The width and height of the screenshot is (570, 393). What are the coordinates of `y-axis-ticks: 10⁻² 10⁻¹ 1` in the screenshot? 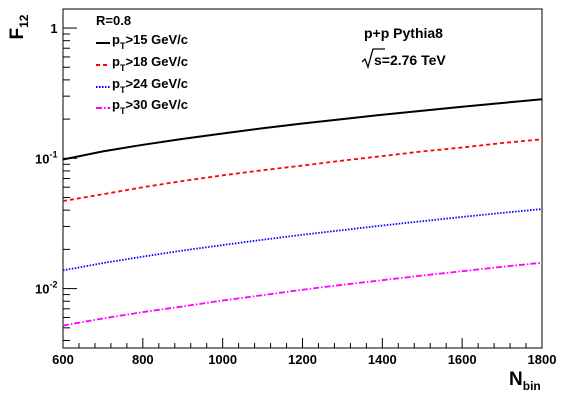 It's located at (56, 181).